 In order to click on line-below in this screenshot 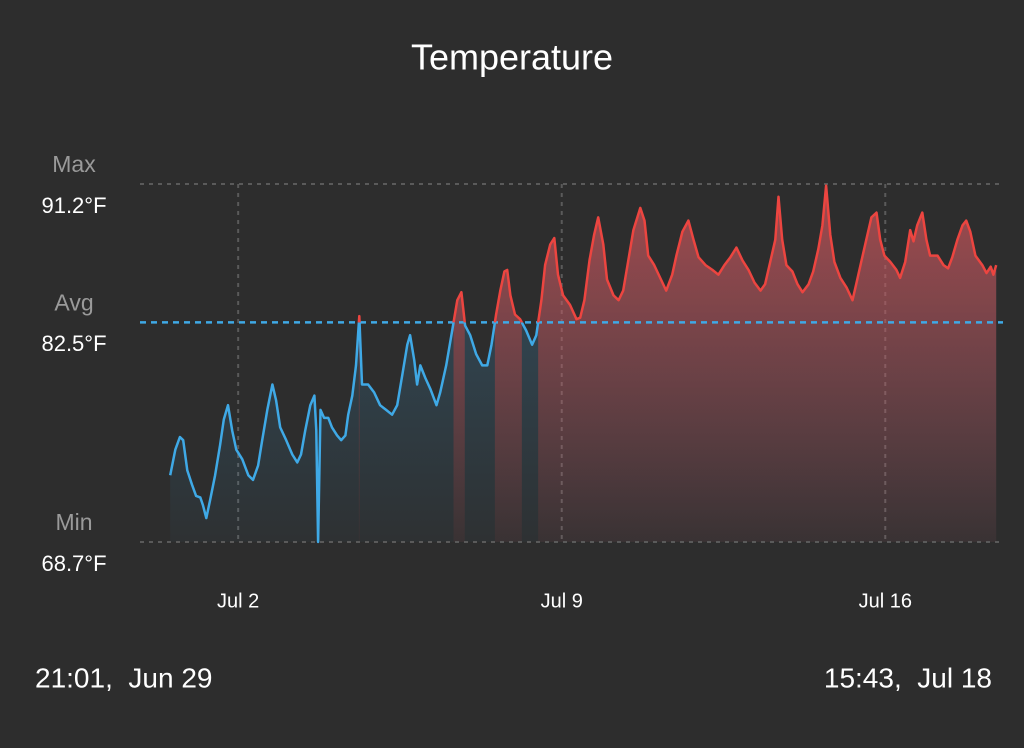, I will do `click(354, 433)`.